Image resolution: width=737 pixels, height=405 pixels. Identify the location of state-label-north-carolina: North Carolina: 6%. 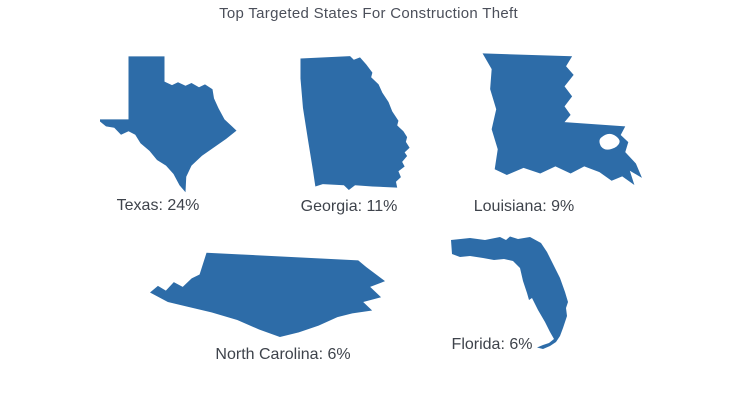
(283, 354).